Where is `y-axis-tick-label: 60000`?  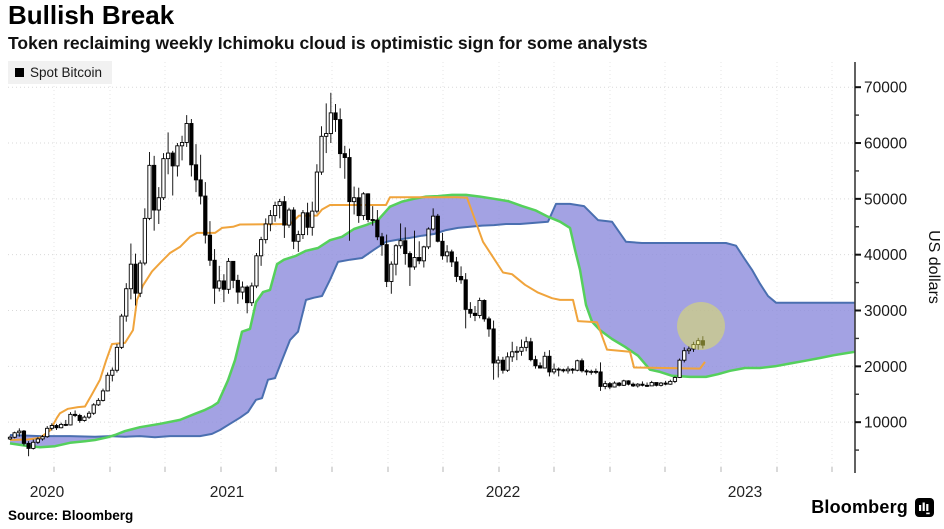 y-axis-tick-label: 60000 is located at coordinates (885, 144).